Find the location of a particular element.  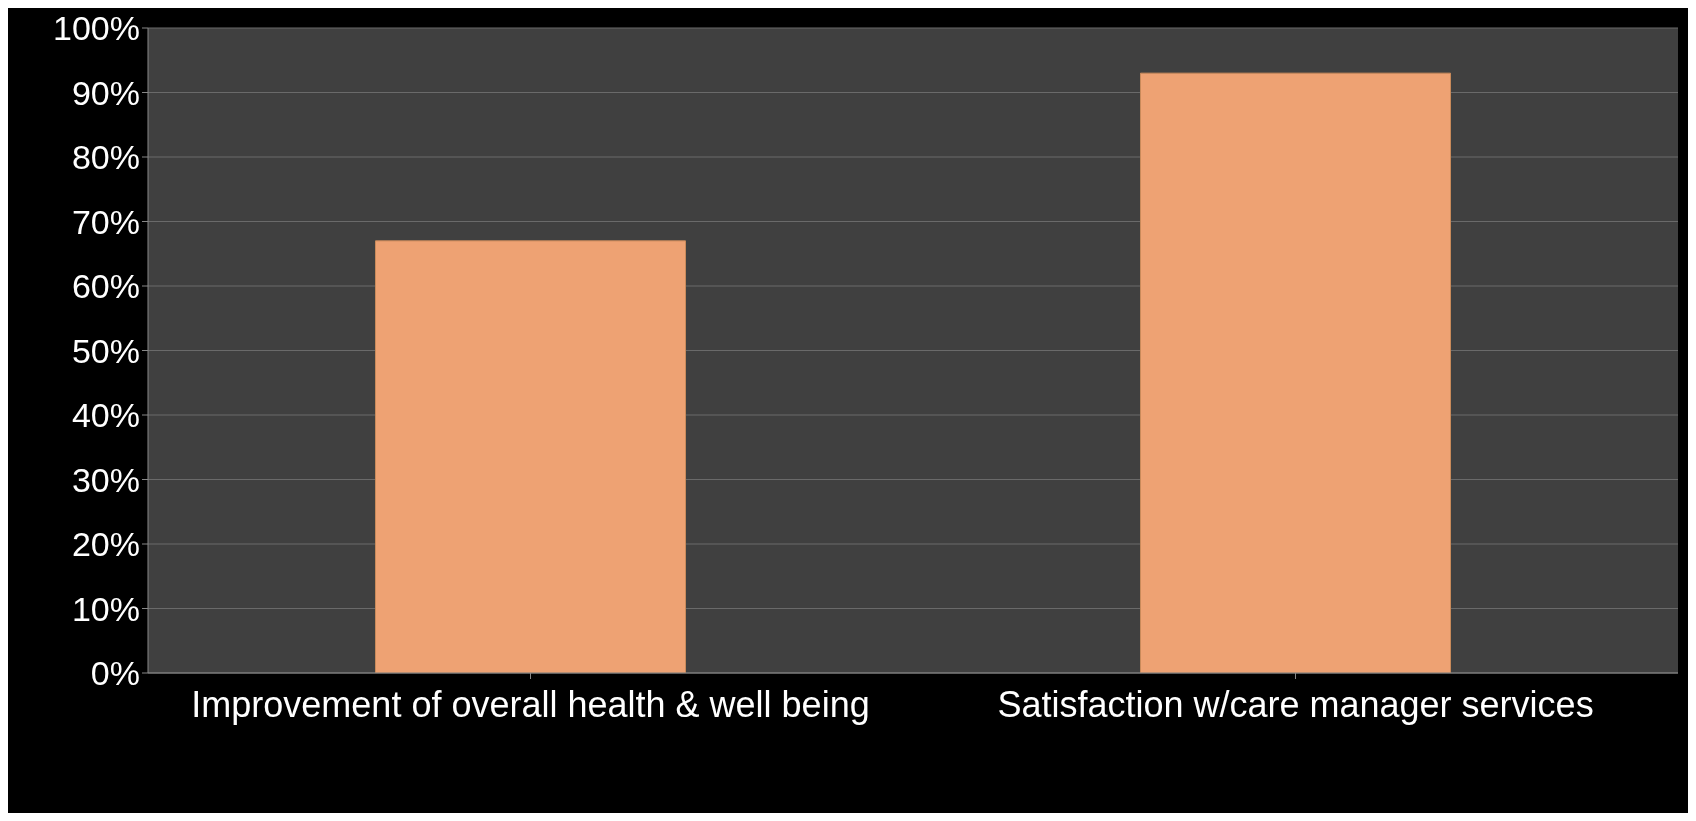

y-tick-label: 40% is located at coordinates (105, 415).